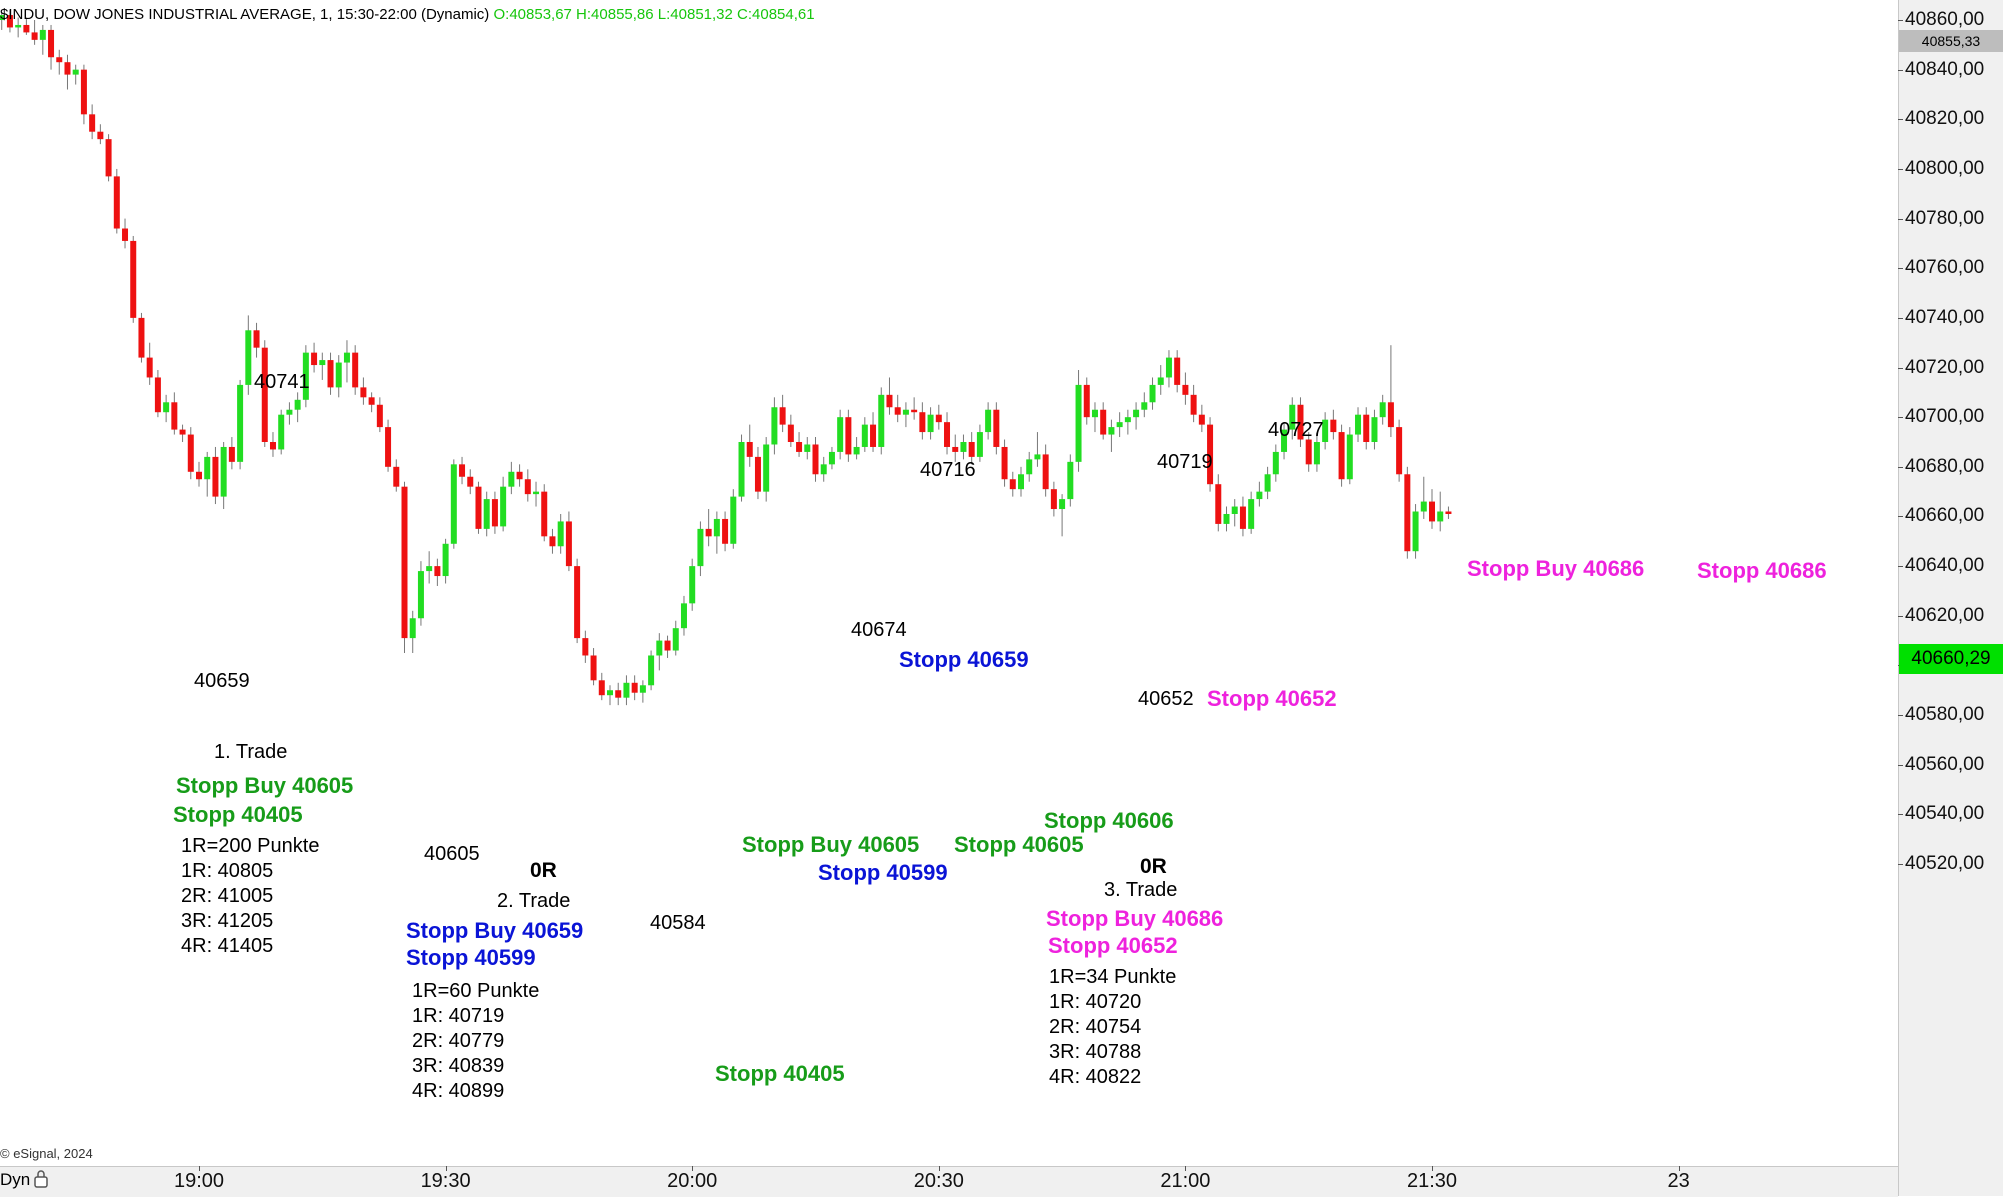 This screenshot has height=1197, width=2003. I want to click on price-axis, so click(1950, 598).